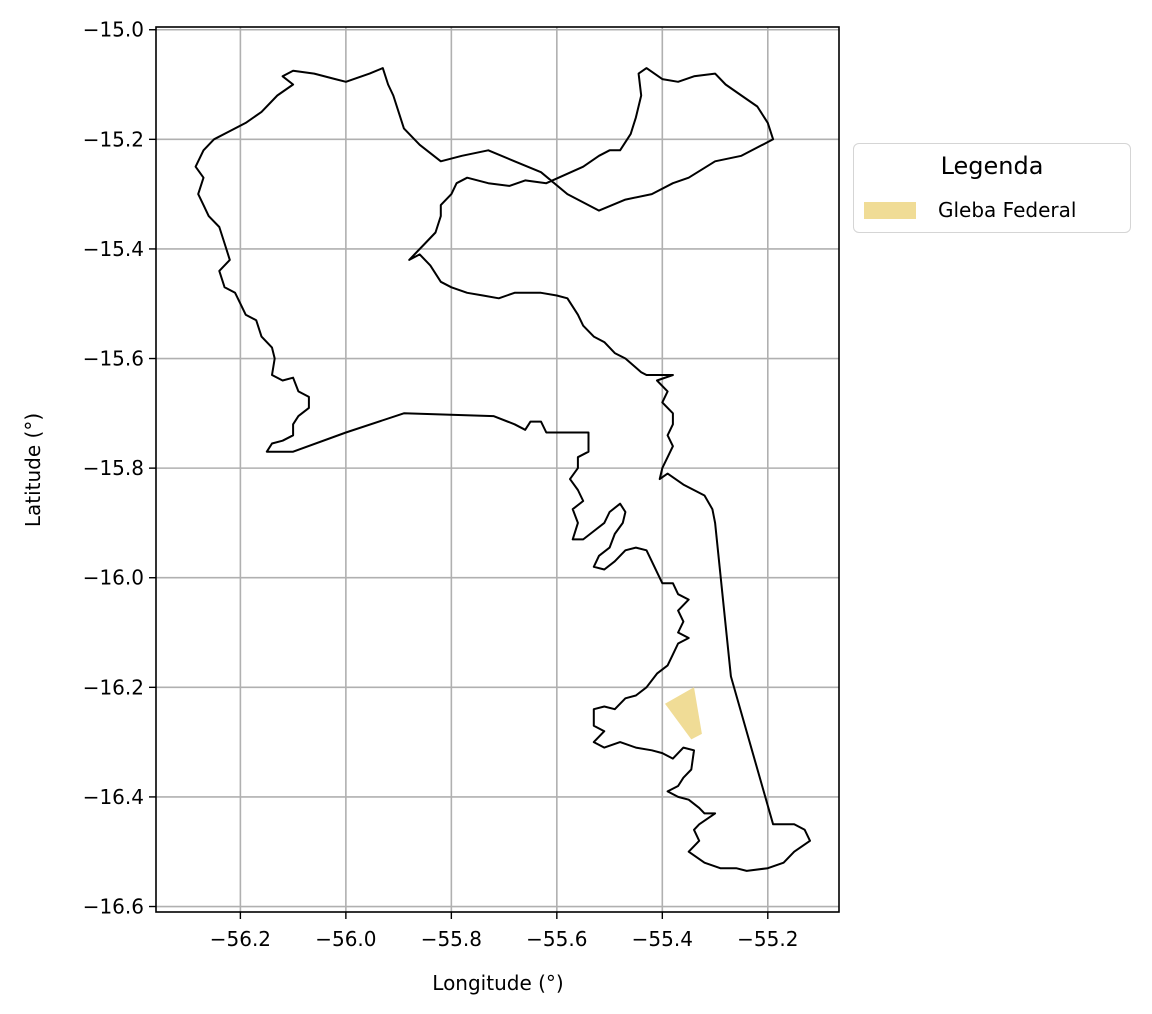  What do you see at coordinates (33, 470) in the screenshot?
I see `y-axis-label: Latitude (°)` at bounding box center [33, 470].